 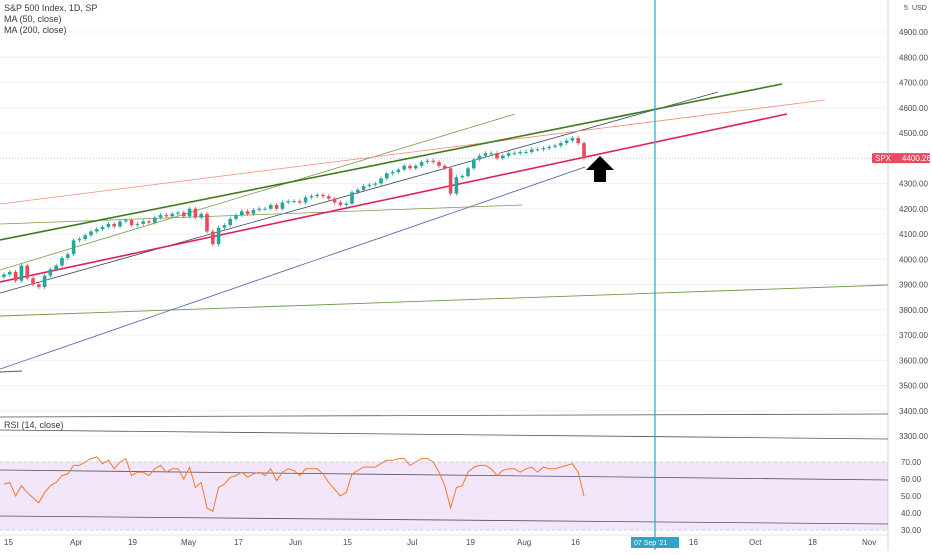 I want to click on time-tick-label: Nov, so click(x=869, y=542).